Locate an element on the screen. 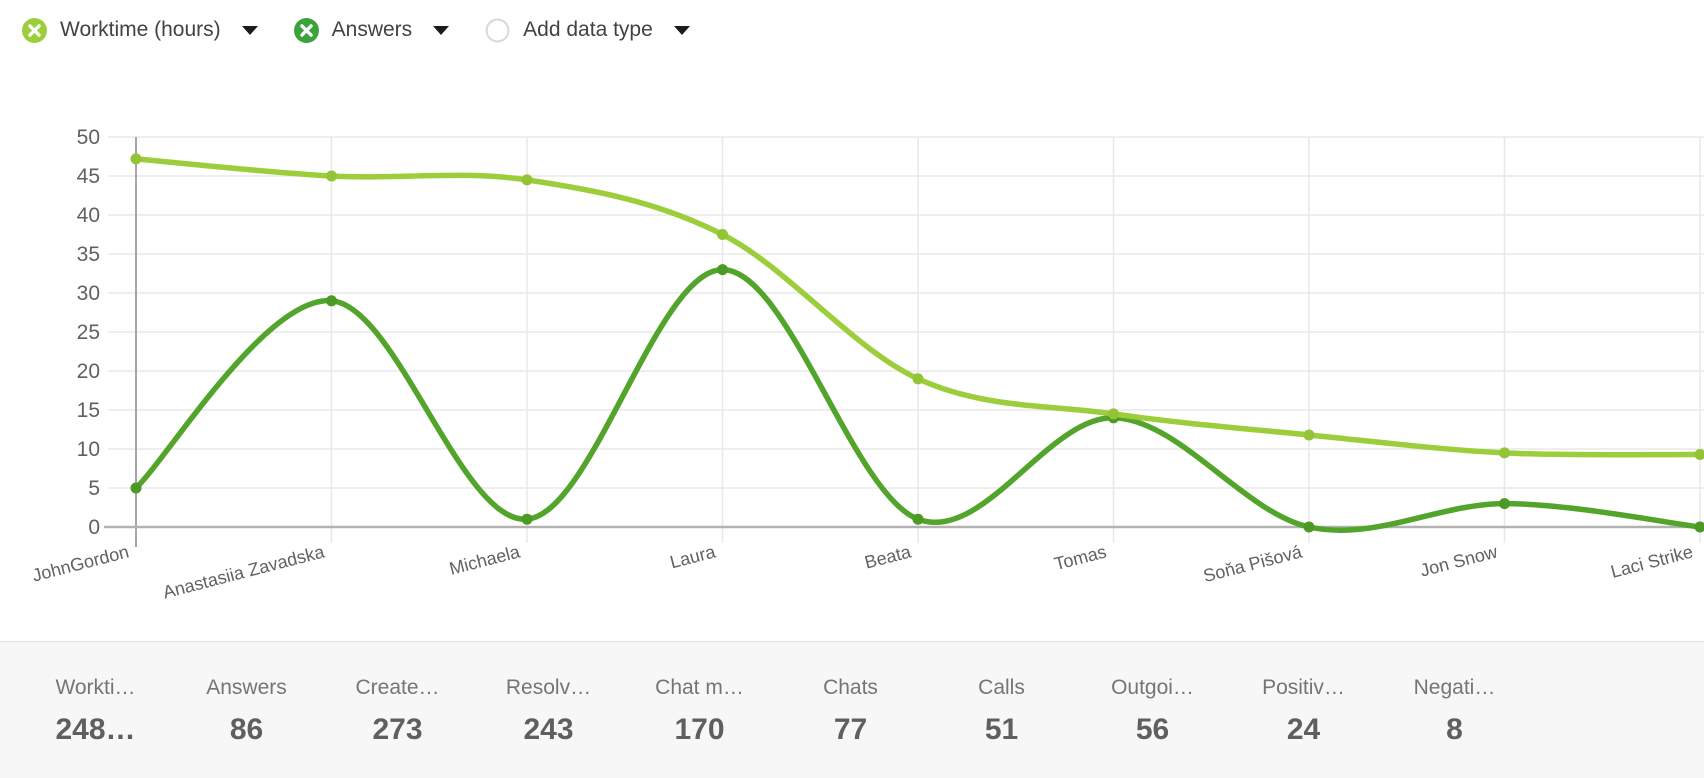 This screenshot has height=778, width=1704. stat-item: Positiv… 24 is located at coordinates (1303, 711).